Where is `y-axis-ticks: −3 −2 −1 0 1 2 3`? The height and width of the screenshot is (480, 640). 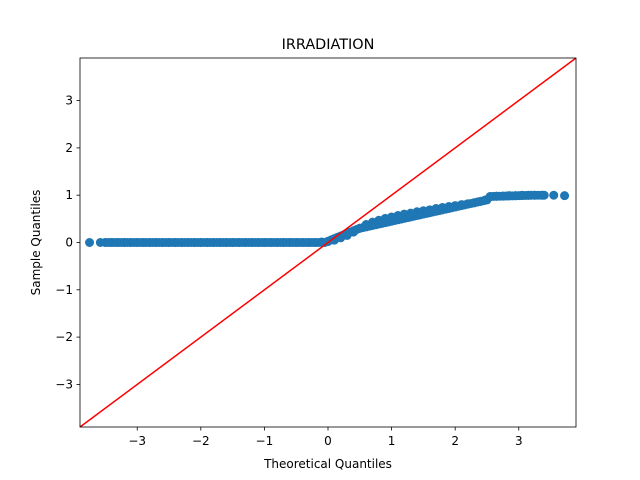 y-axis-ticks: −3 −2 −1 0 1 2 3 is located at coordinates (67, 242).